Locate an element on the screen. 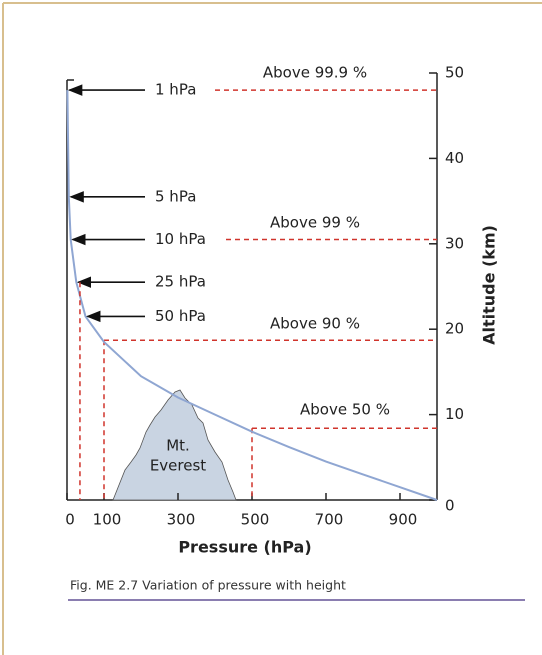 The image size is (542, 655). pressure-label: 50 hPa is located at coordinates (180, 316).